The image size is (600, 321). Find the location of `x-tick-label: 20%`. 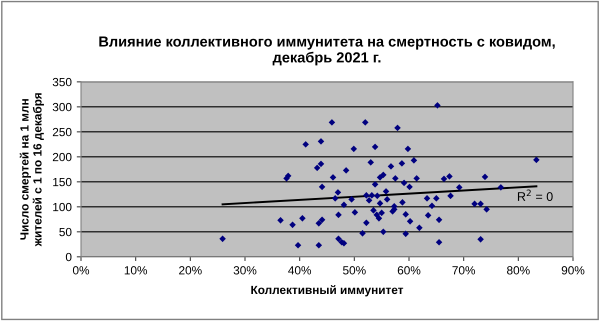

x-tick-label: 20% is located at coordinates (190, 270).